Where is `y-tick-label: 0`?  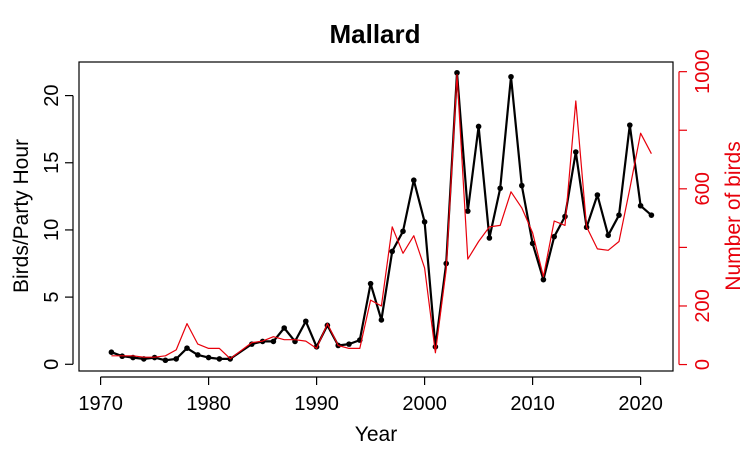 y-tick-label: 0 is located at coordinates (52, 364).